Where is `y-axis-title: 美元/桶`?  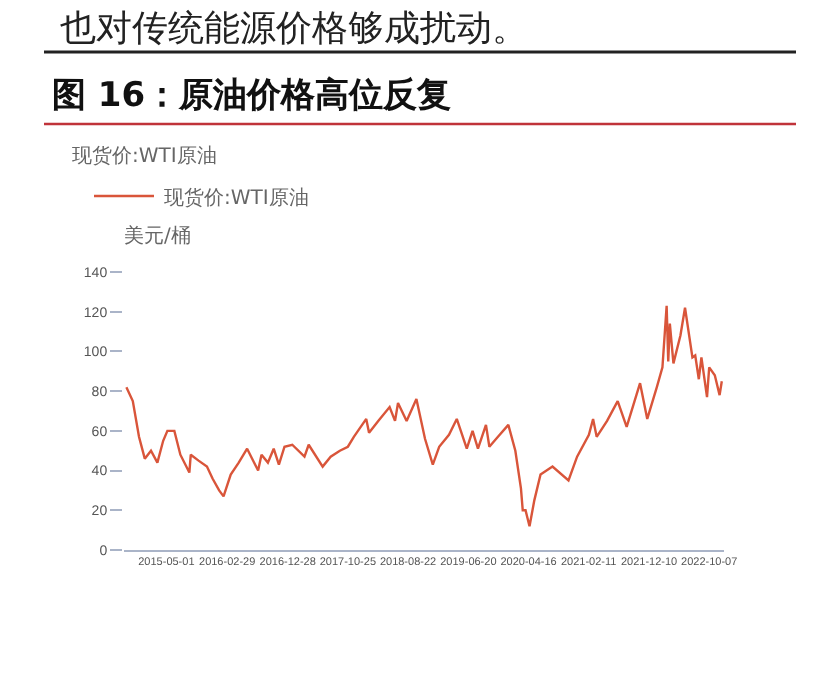
y-axis-title: 美元/桶 is located at coordinates (157, 236).